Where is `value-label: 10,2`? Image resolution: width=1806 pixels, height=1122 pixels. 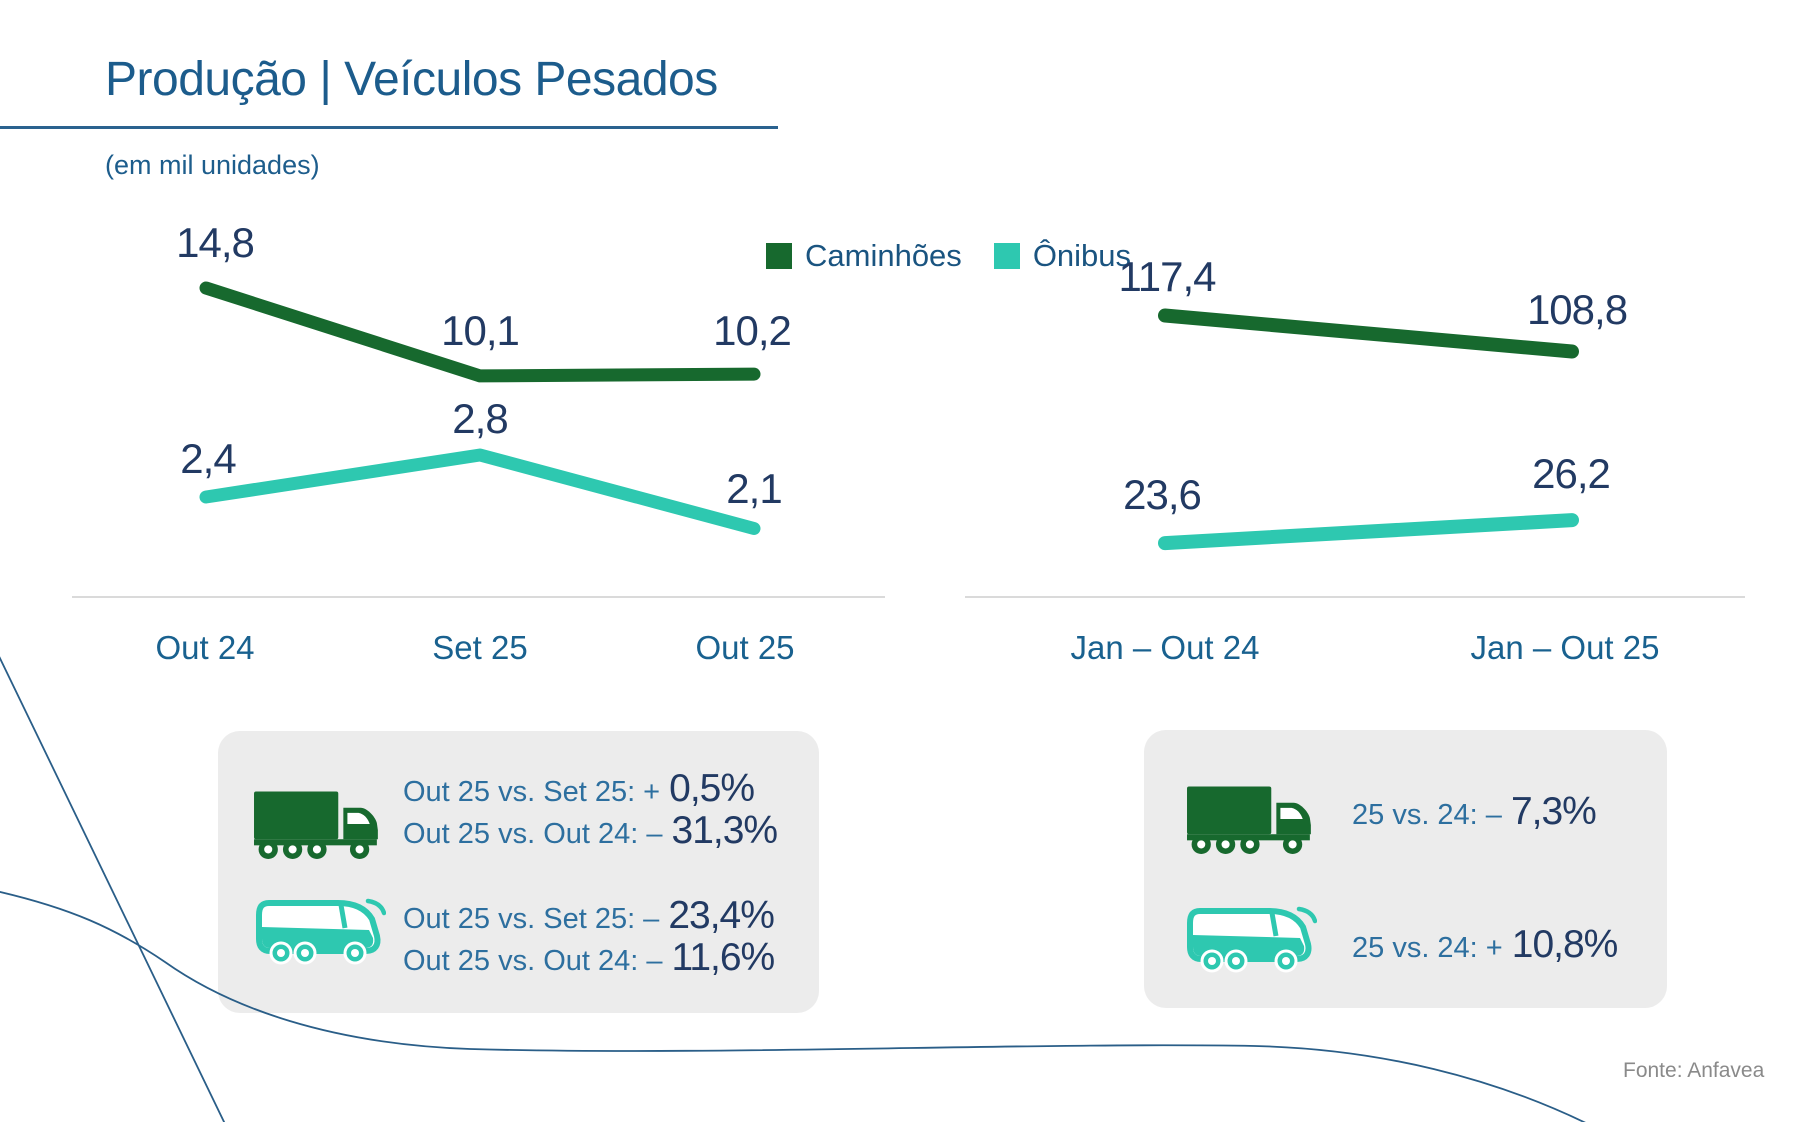
value-label: 10,2 is located at coordinates (752, 330).